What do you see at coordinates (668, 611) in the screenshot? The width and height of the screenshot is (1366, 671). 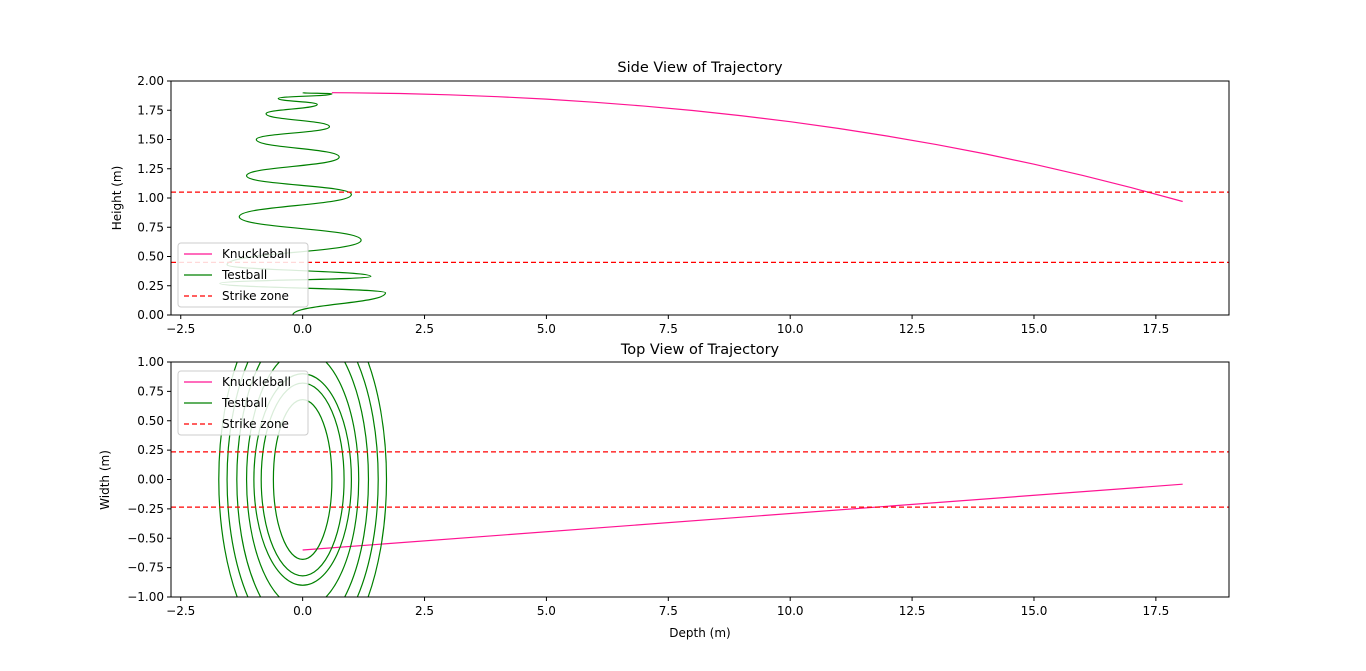 I see `top-view-x-tick-label-4: 7.5` at bounding box center [668, 611].